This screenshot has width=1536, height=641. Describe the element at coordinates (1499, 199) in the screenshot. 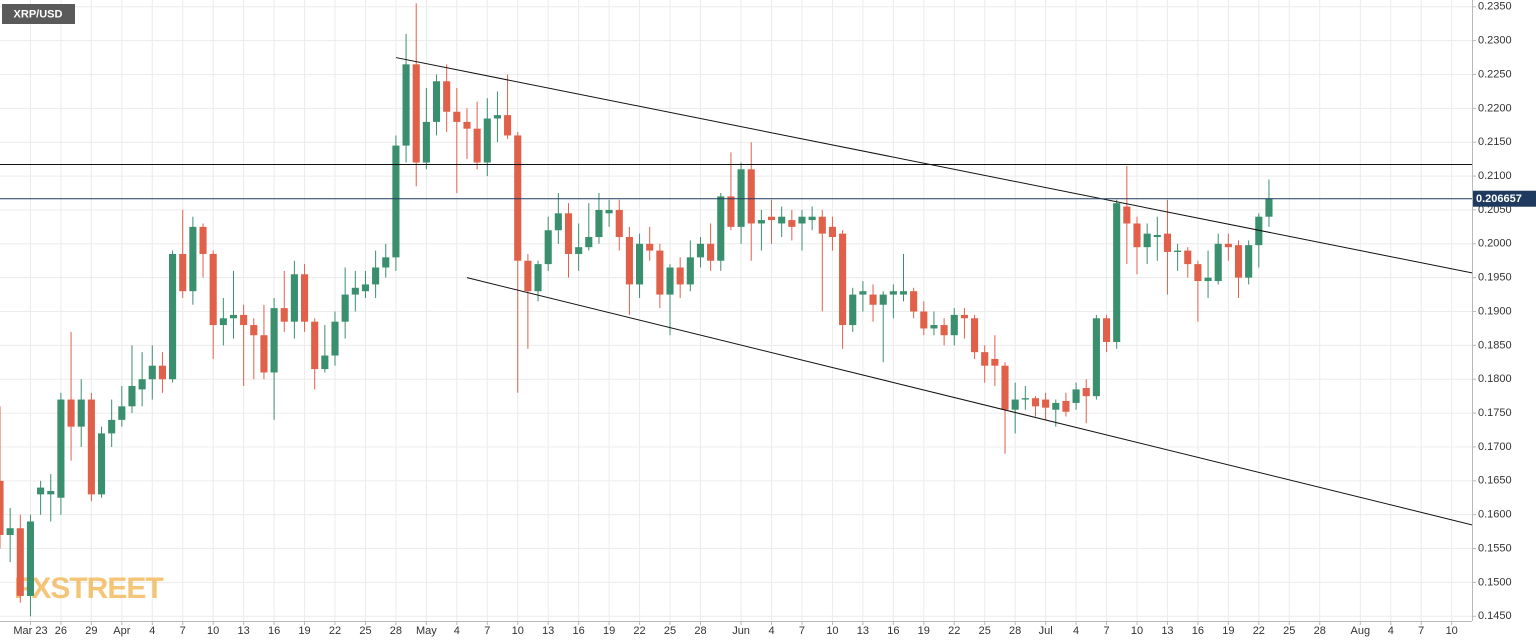

I see `last-price-label: 0.206657` at that location.